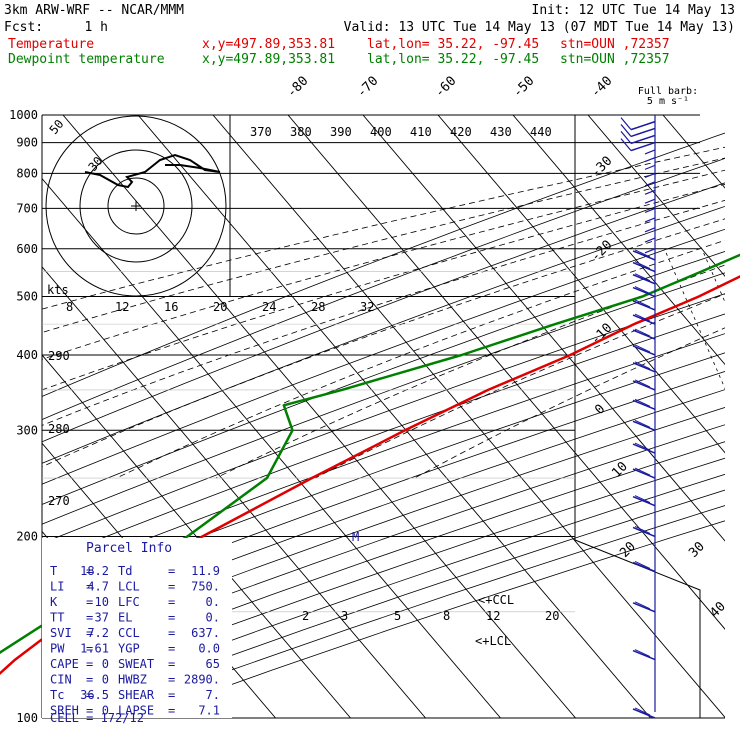  What do you see at coordinates (27, 536) in the screenshot?
I see `pressure-label-200: 200` at bounding box center [27, 536].